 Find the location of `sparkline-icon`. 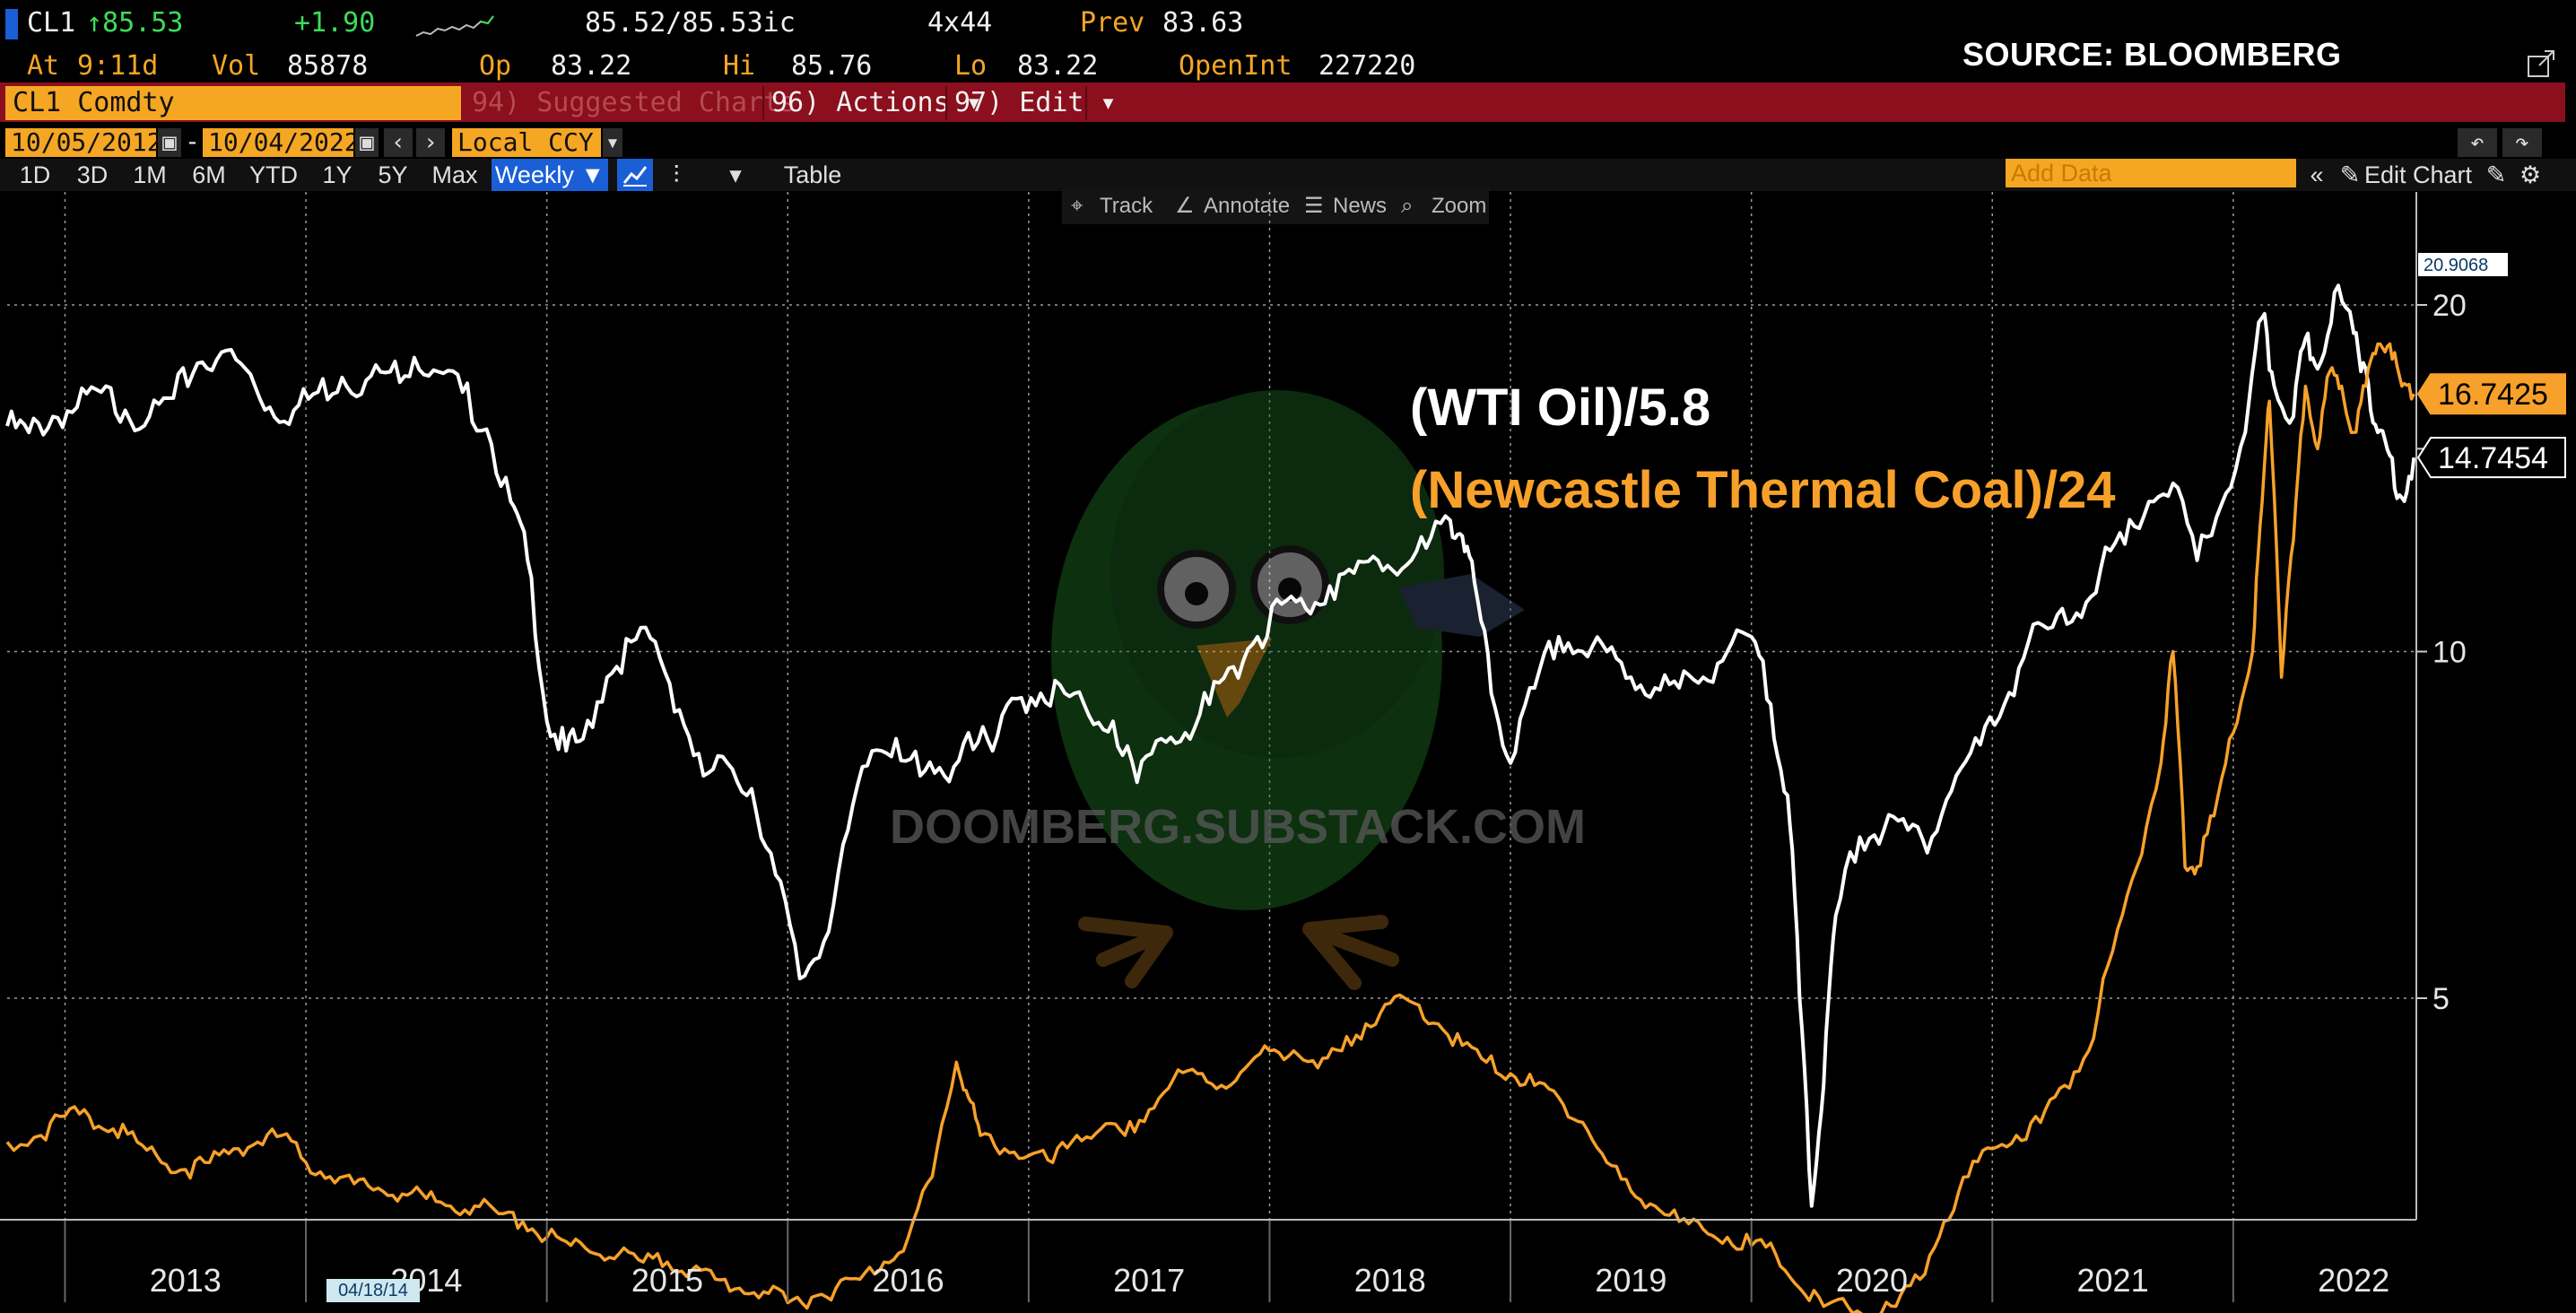

sparkline-icon is located at coordinates (454, 26).